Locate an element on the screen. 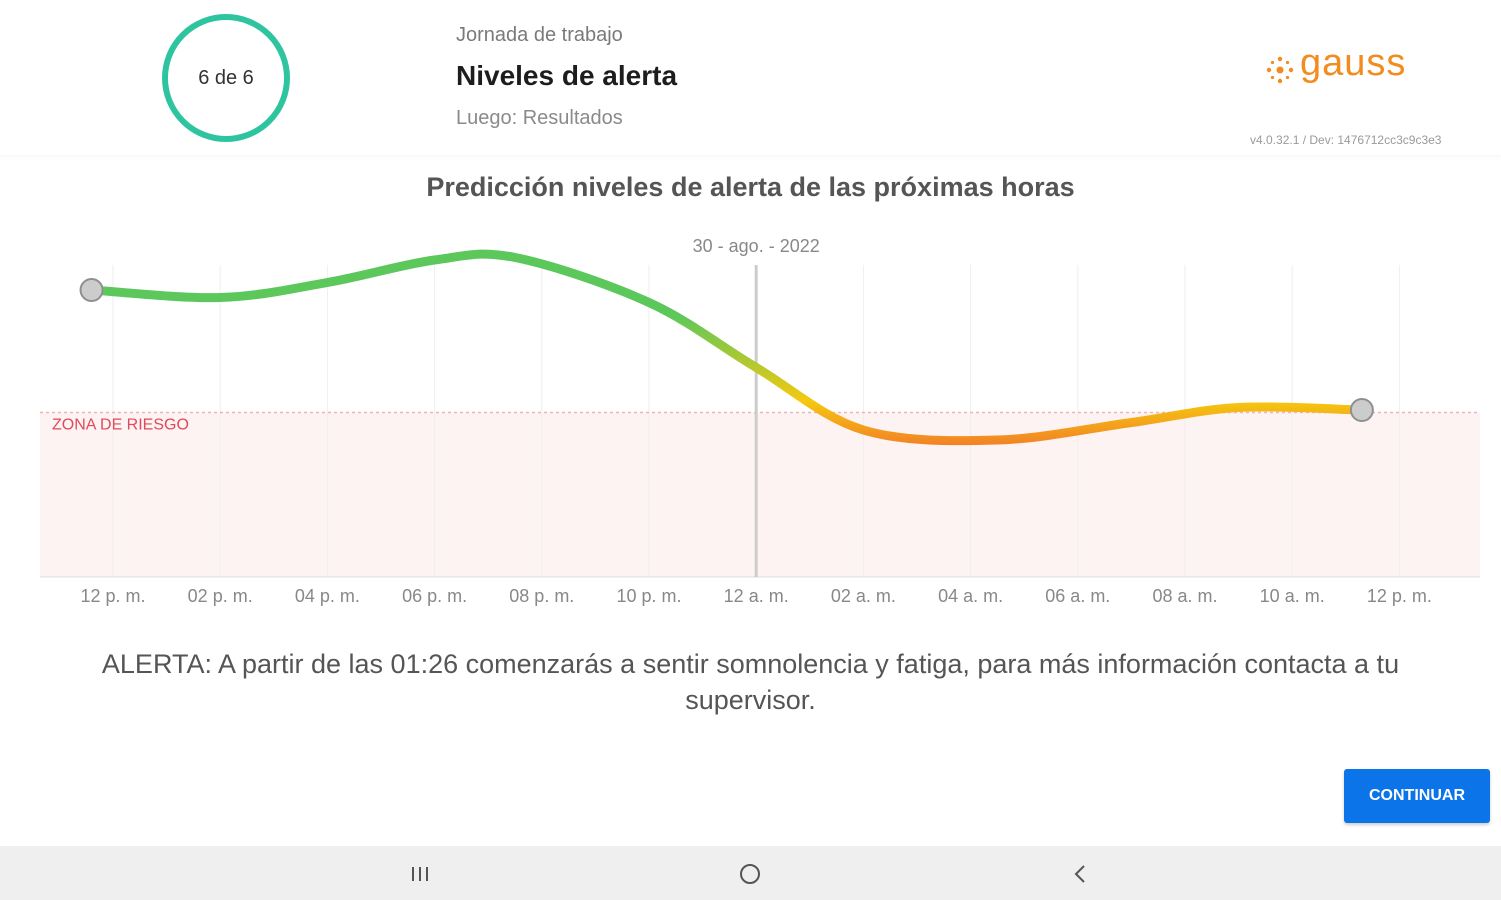 Image resolution: width=1501 pixels, height=900 pixels. step-counter: 6 de 6 is located at coordinates (226, 77).